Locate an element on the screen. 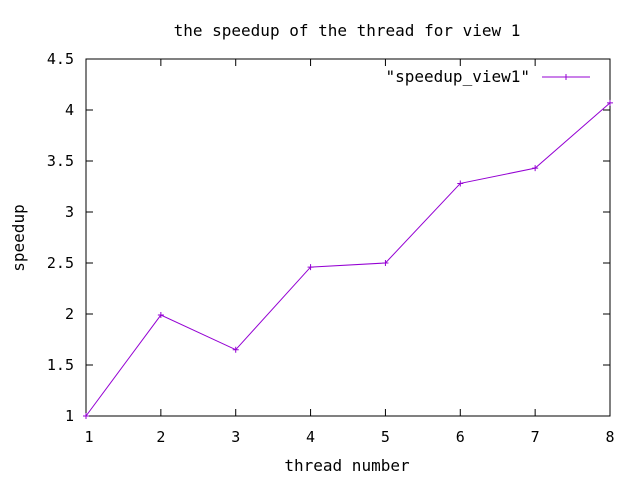 The image size is (640, 480). y-tick-label-1-5: 1.5 is located at coordinates (60, 365).